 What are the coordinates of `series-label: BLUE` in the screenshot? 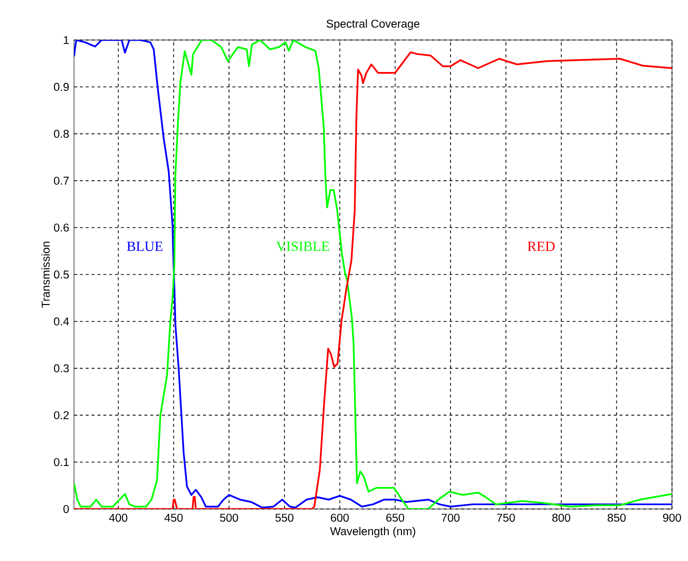 It's located at (144, 247).